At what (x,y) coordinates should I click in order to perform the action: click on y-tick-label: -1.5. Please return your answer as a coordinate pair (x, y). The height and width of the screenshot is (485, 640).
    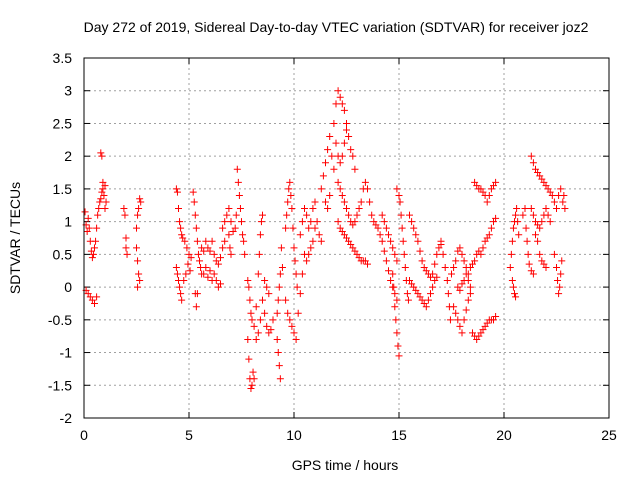
    Looking at the image, I should click on (60, 385).